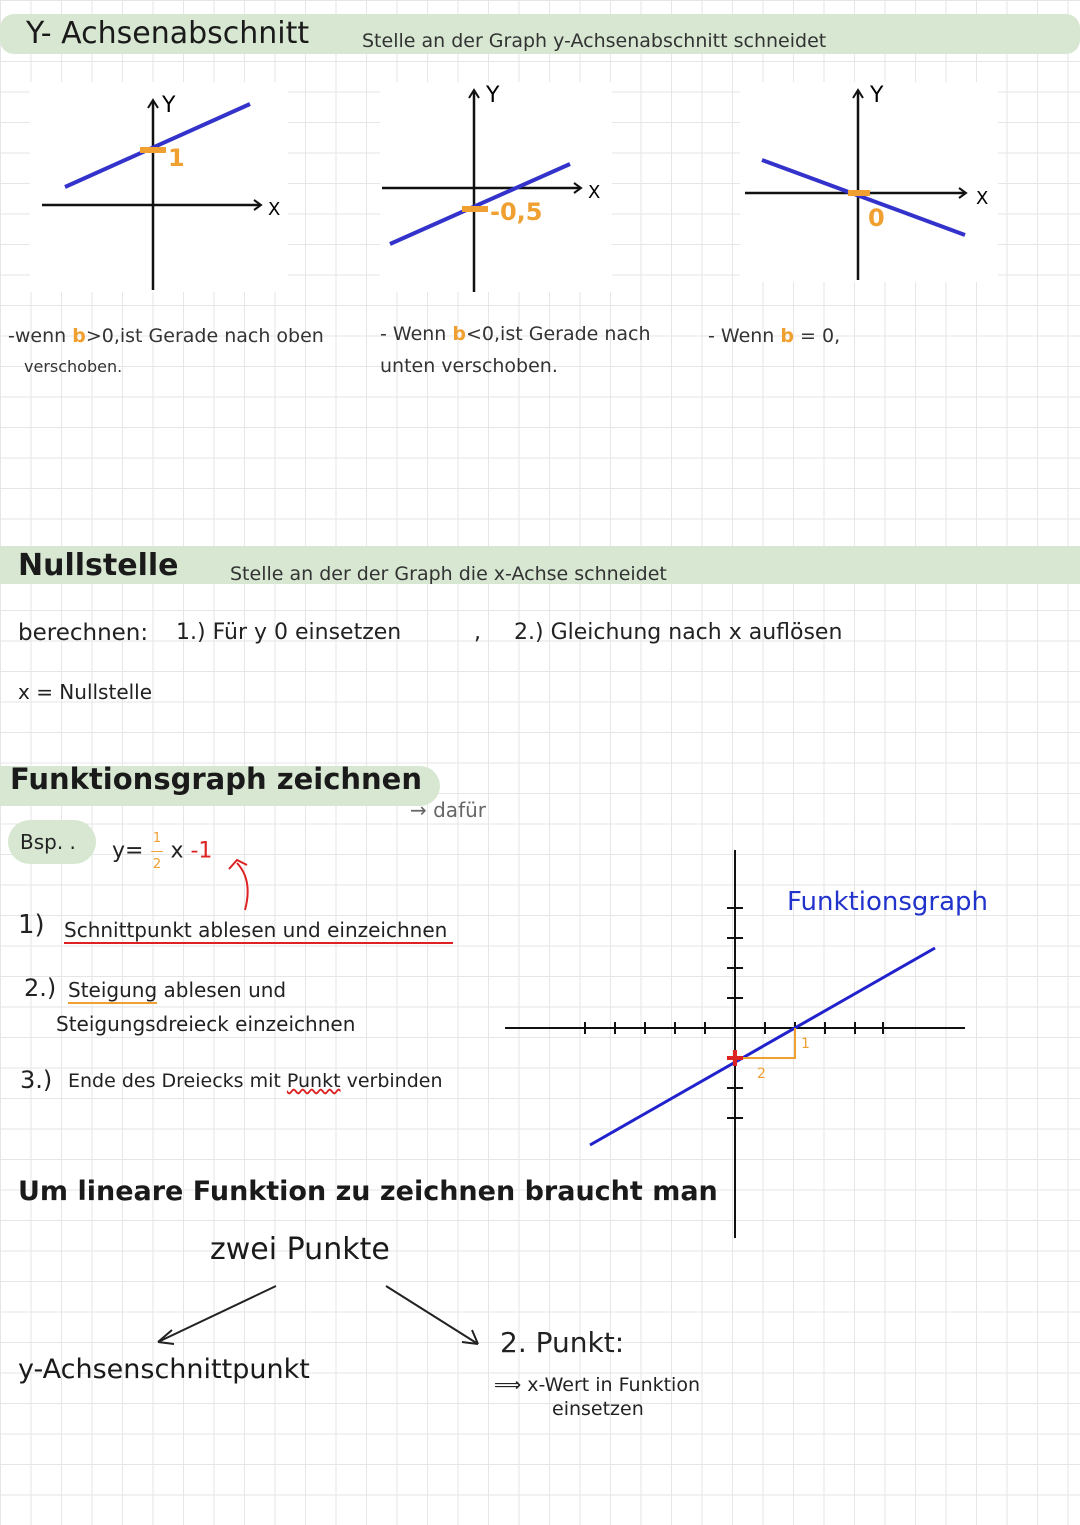 This screenshot has height=1525, width=1080. I want to click on step-3-number: 3.), so click(36, 1080).